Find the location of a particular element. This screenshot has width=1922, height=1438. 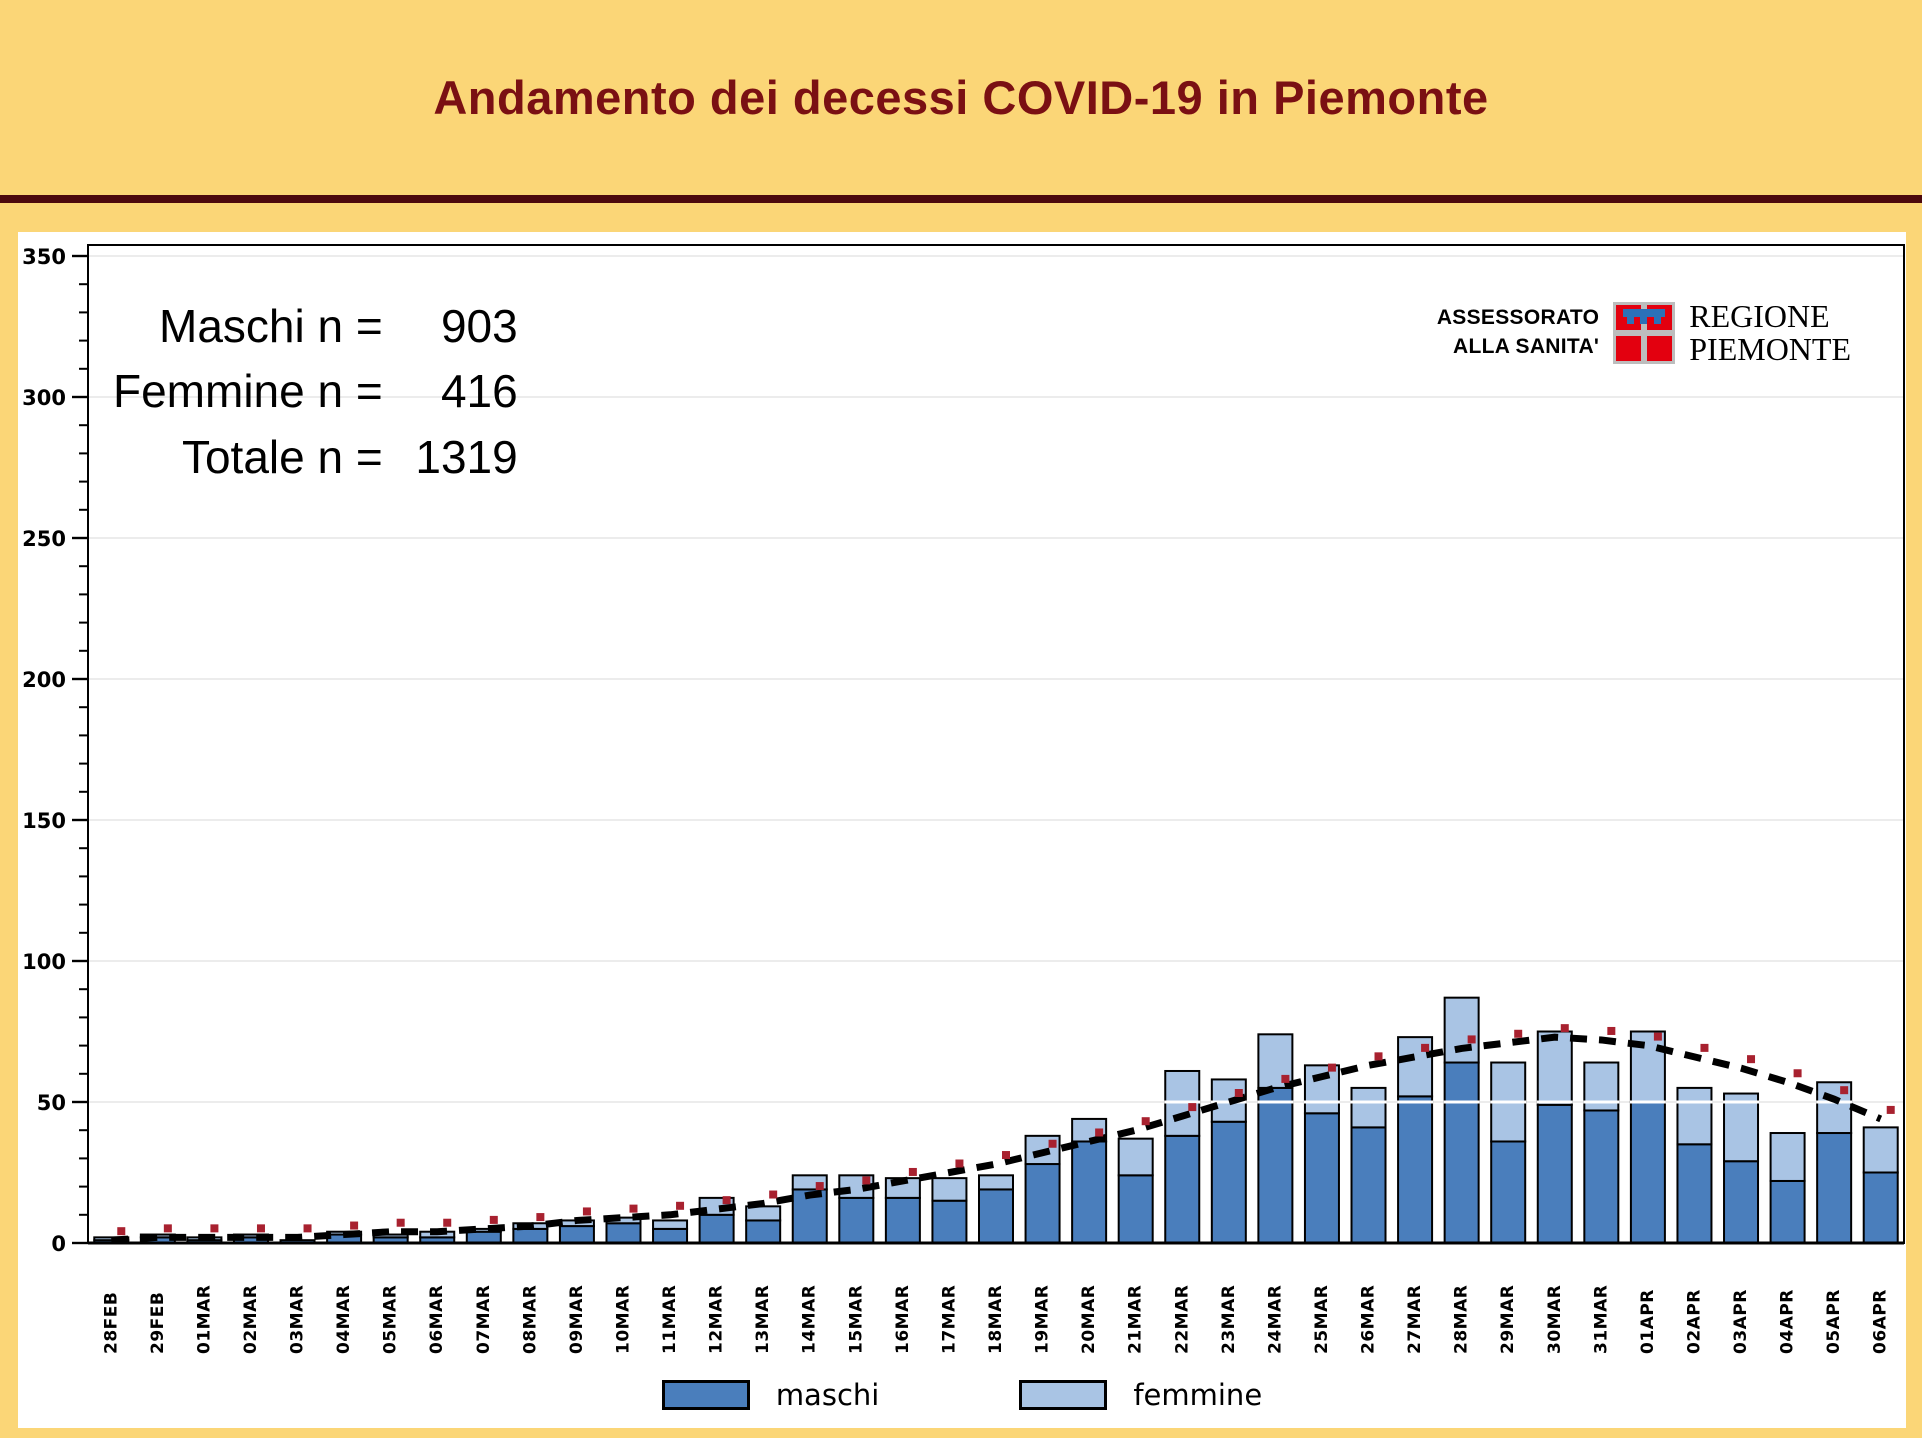

x-tick-label-08MAR: 08MAR is located at coordinates (530, 1319).